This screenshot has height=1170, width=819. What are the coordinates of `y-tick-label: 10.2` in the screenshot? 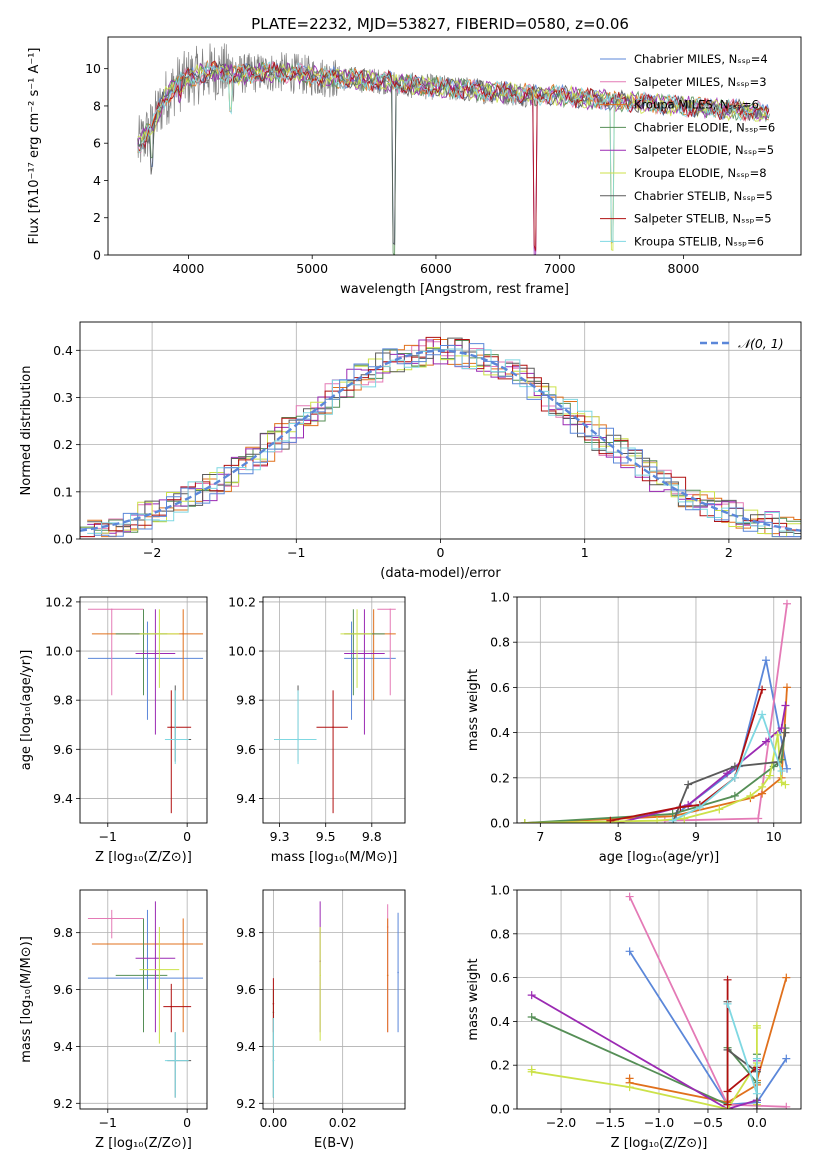 It's located at (59, 601).